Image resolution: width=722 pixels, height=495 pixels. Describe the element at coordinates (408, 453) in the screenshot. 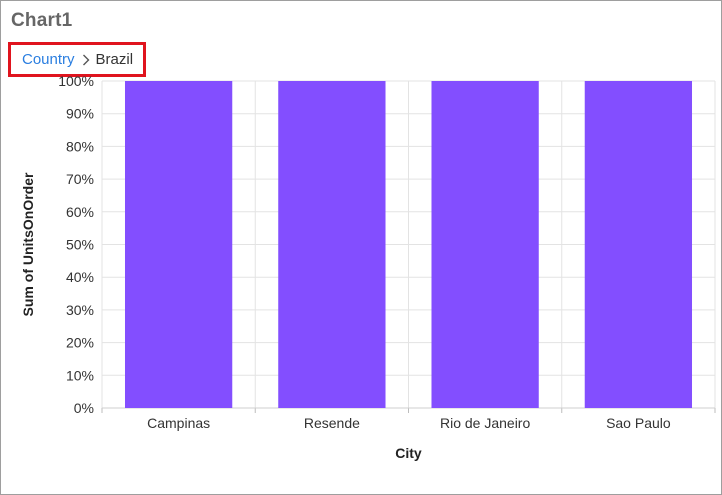

I see `x-axis-title: City` at that location.